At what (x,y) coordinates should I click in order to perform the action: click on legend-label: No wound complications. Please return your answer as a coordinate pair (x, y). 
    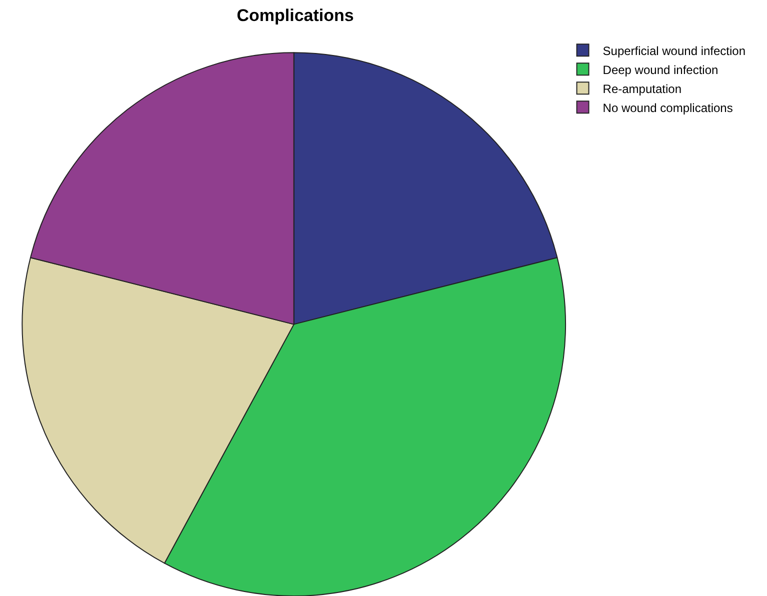
    Looking at the image, I should click on (667, 107).